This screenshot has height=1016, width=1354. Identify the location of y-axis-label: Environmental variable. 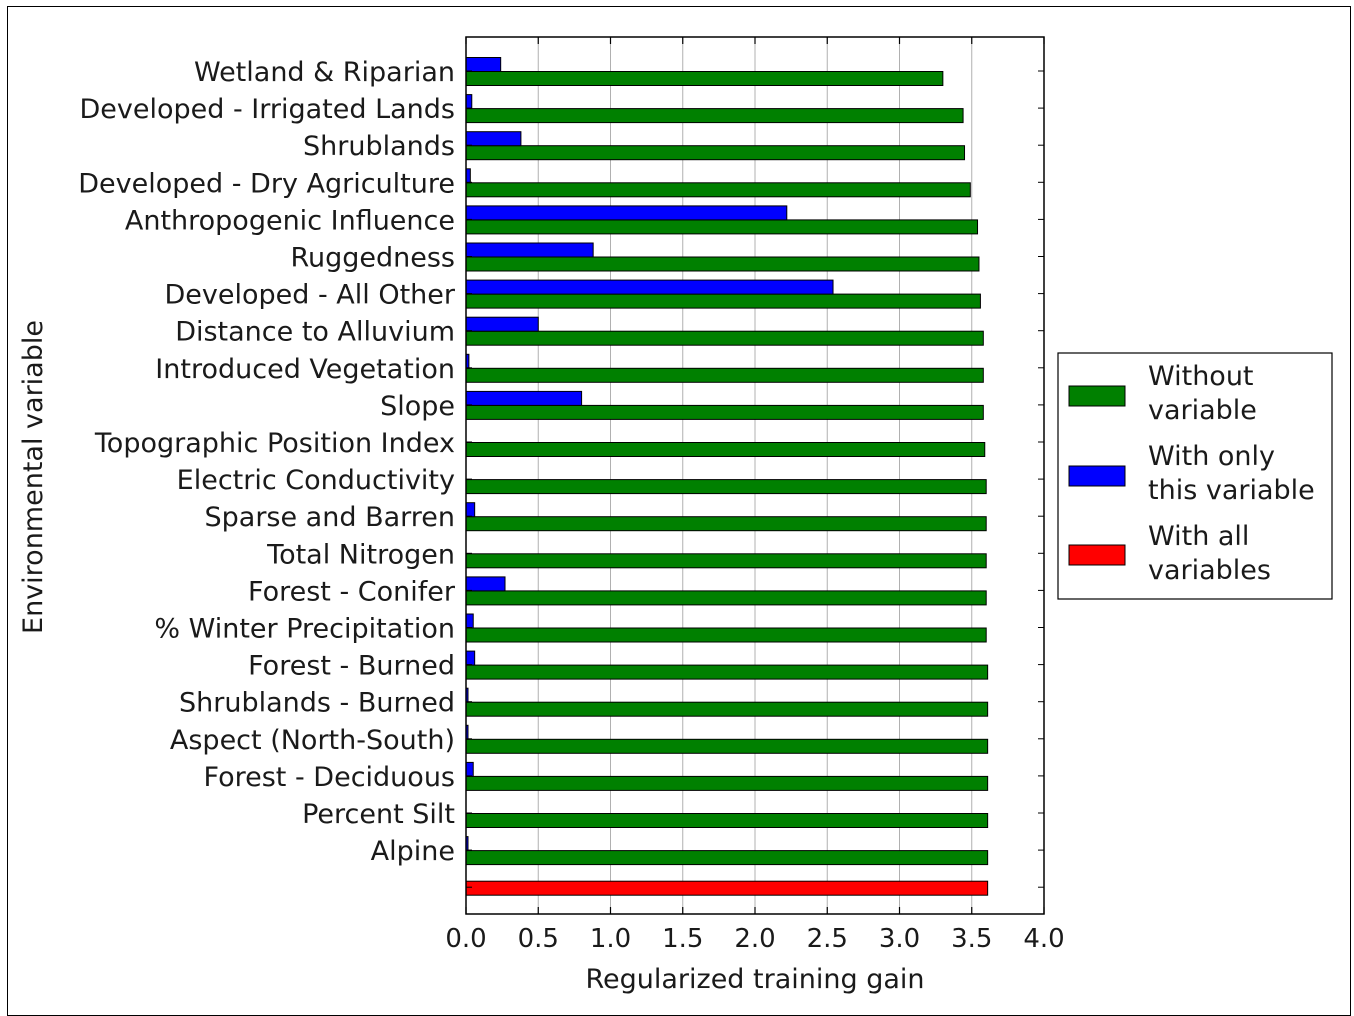
(33, 477).